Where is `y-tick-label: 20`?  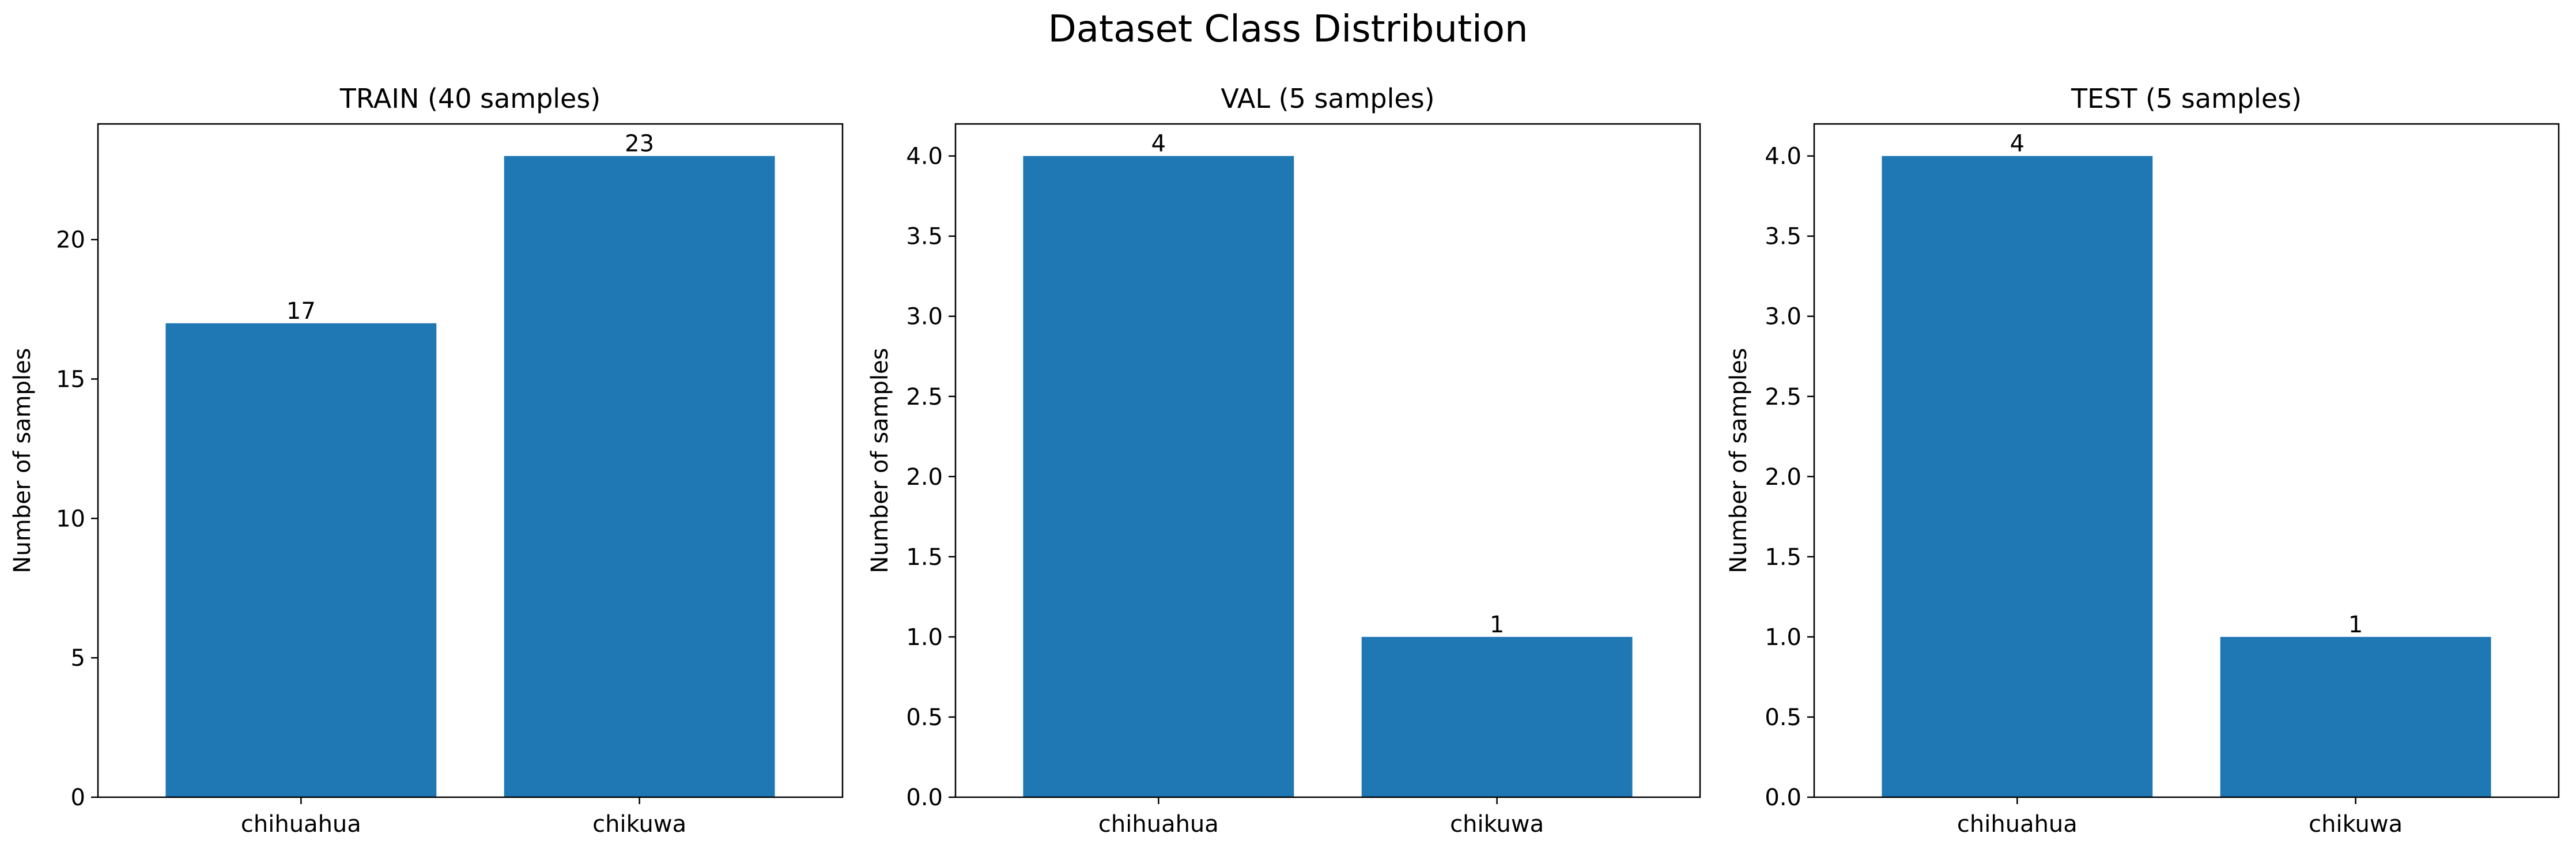
y-tick-label: 20 is located at coordinates (70, 240).